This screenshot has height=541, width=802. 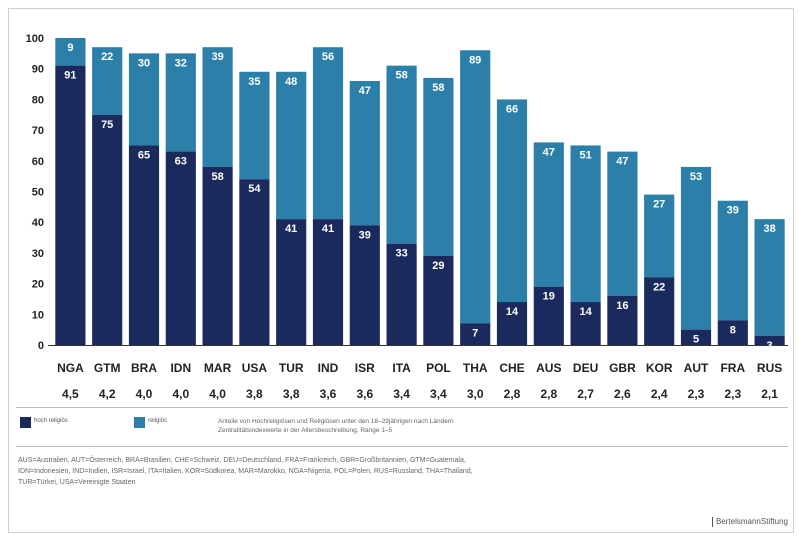 What do you see at coordinates (548, 394) in the screenshot?
I see `score-label-aus: 2,8` at bounding box center [548, 394].